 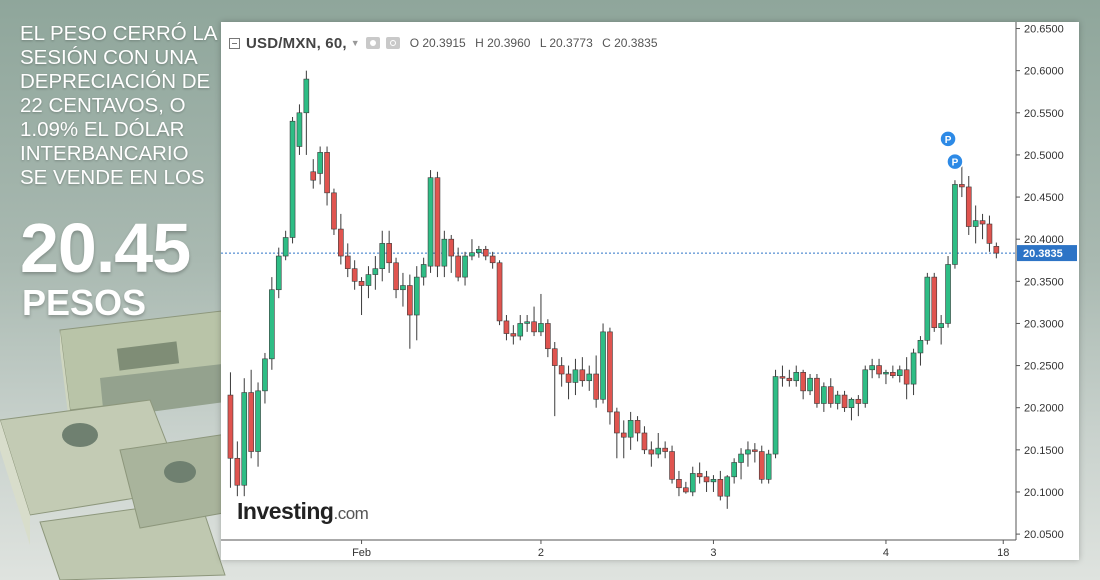 I want to click on y-tick-label: 20.6000, so click(x=1044, y=72).